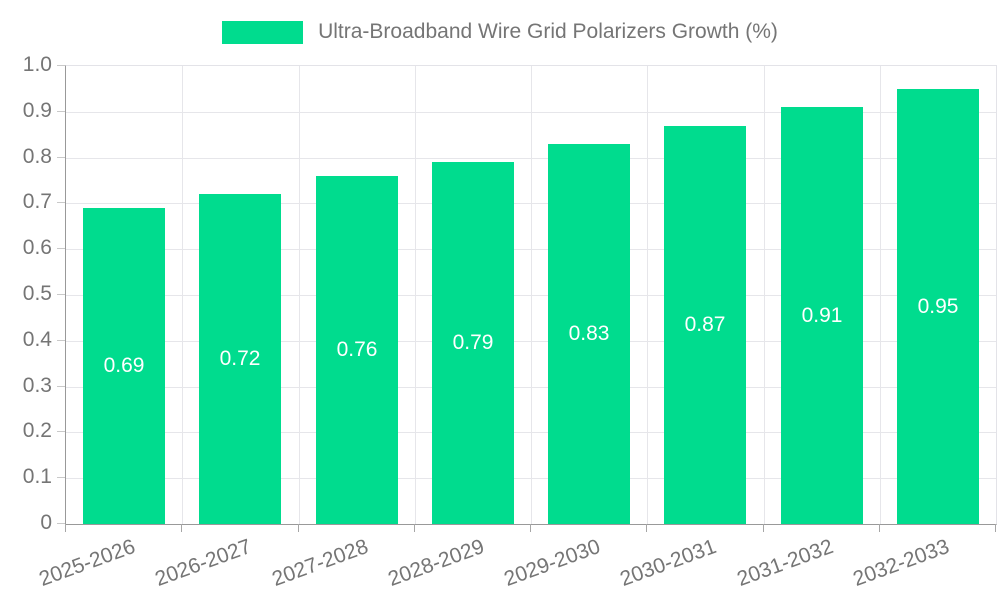 The image size is (1000, 600). I want to click on legend-swatch-icon, so click(263, 32).